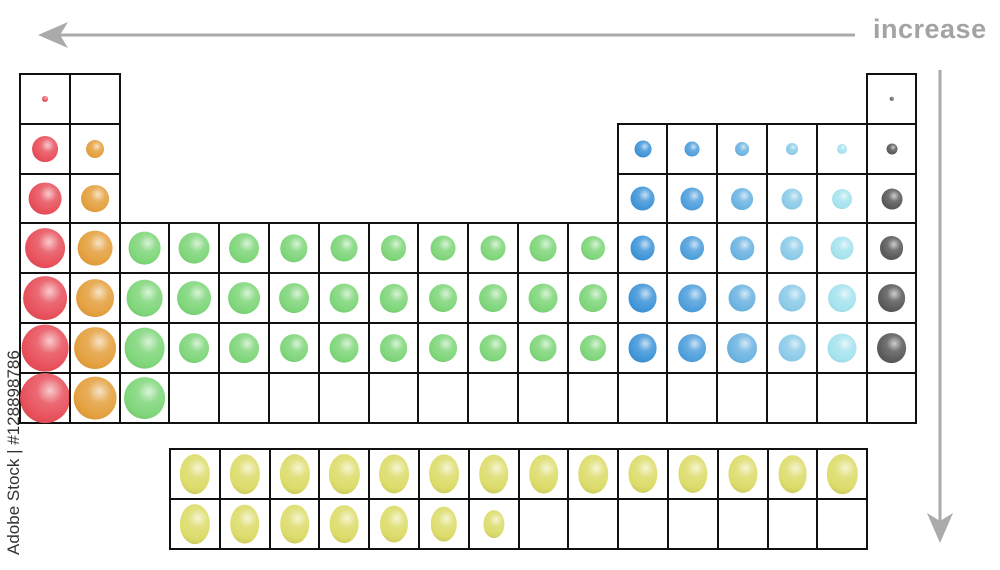 This screenshot has height=570, width=1000. I want to click on watermark: Adobe Stock | #128898786, so click(13, 452).